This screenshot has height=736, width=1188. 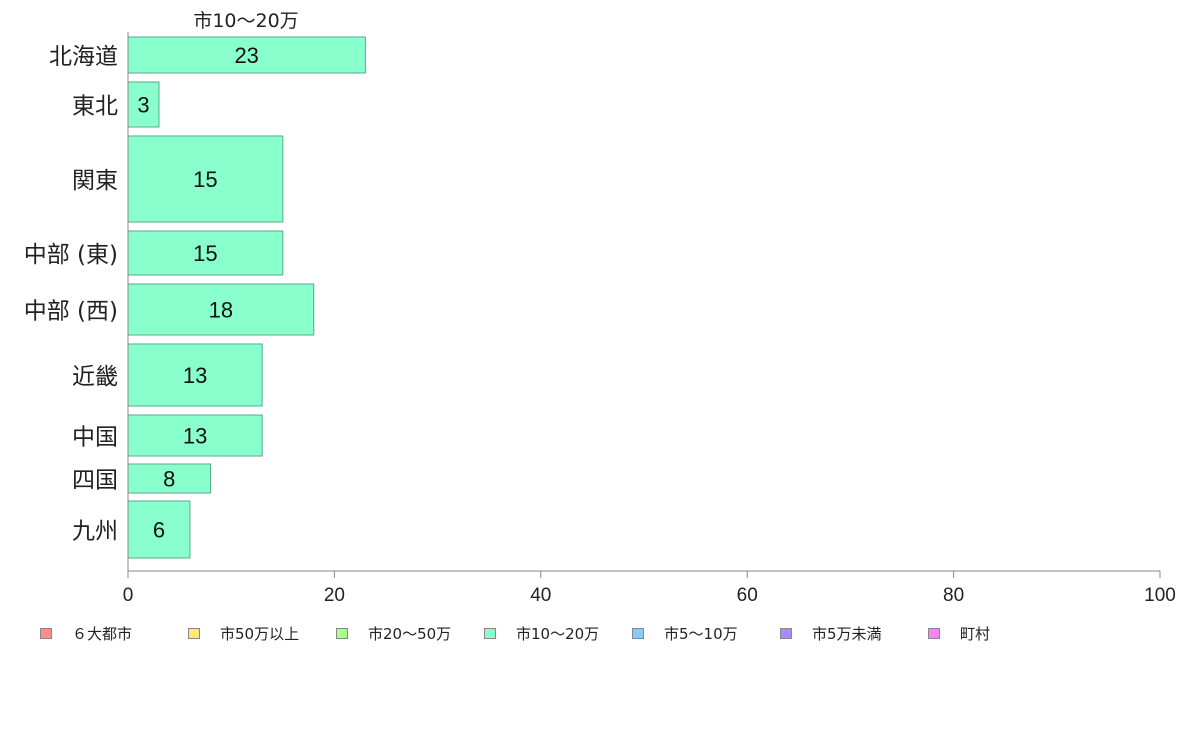 I want to click on legend-label: 市5万未満, so click(x=847, y=634).